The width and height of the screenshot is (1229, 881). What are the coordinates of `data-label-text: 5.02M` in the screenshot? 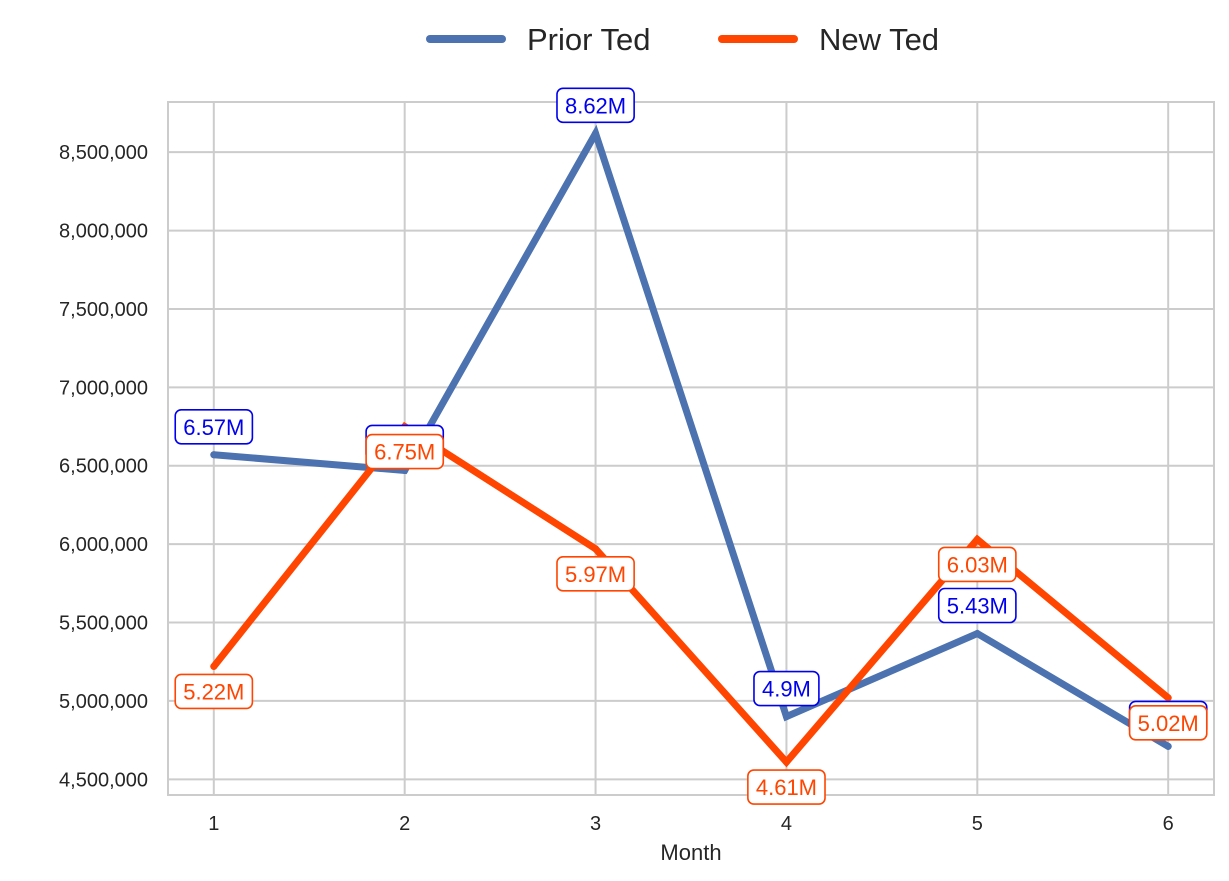 It's located at (1168, 723).